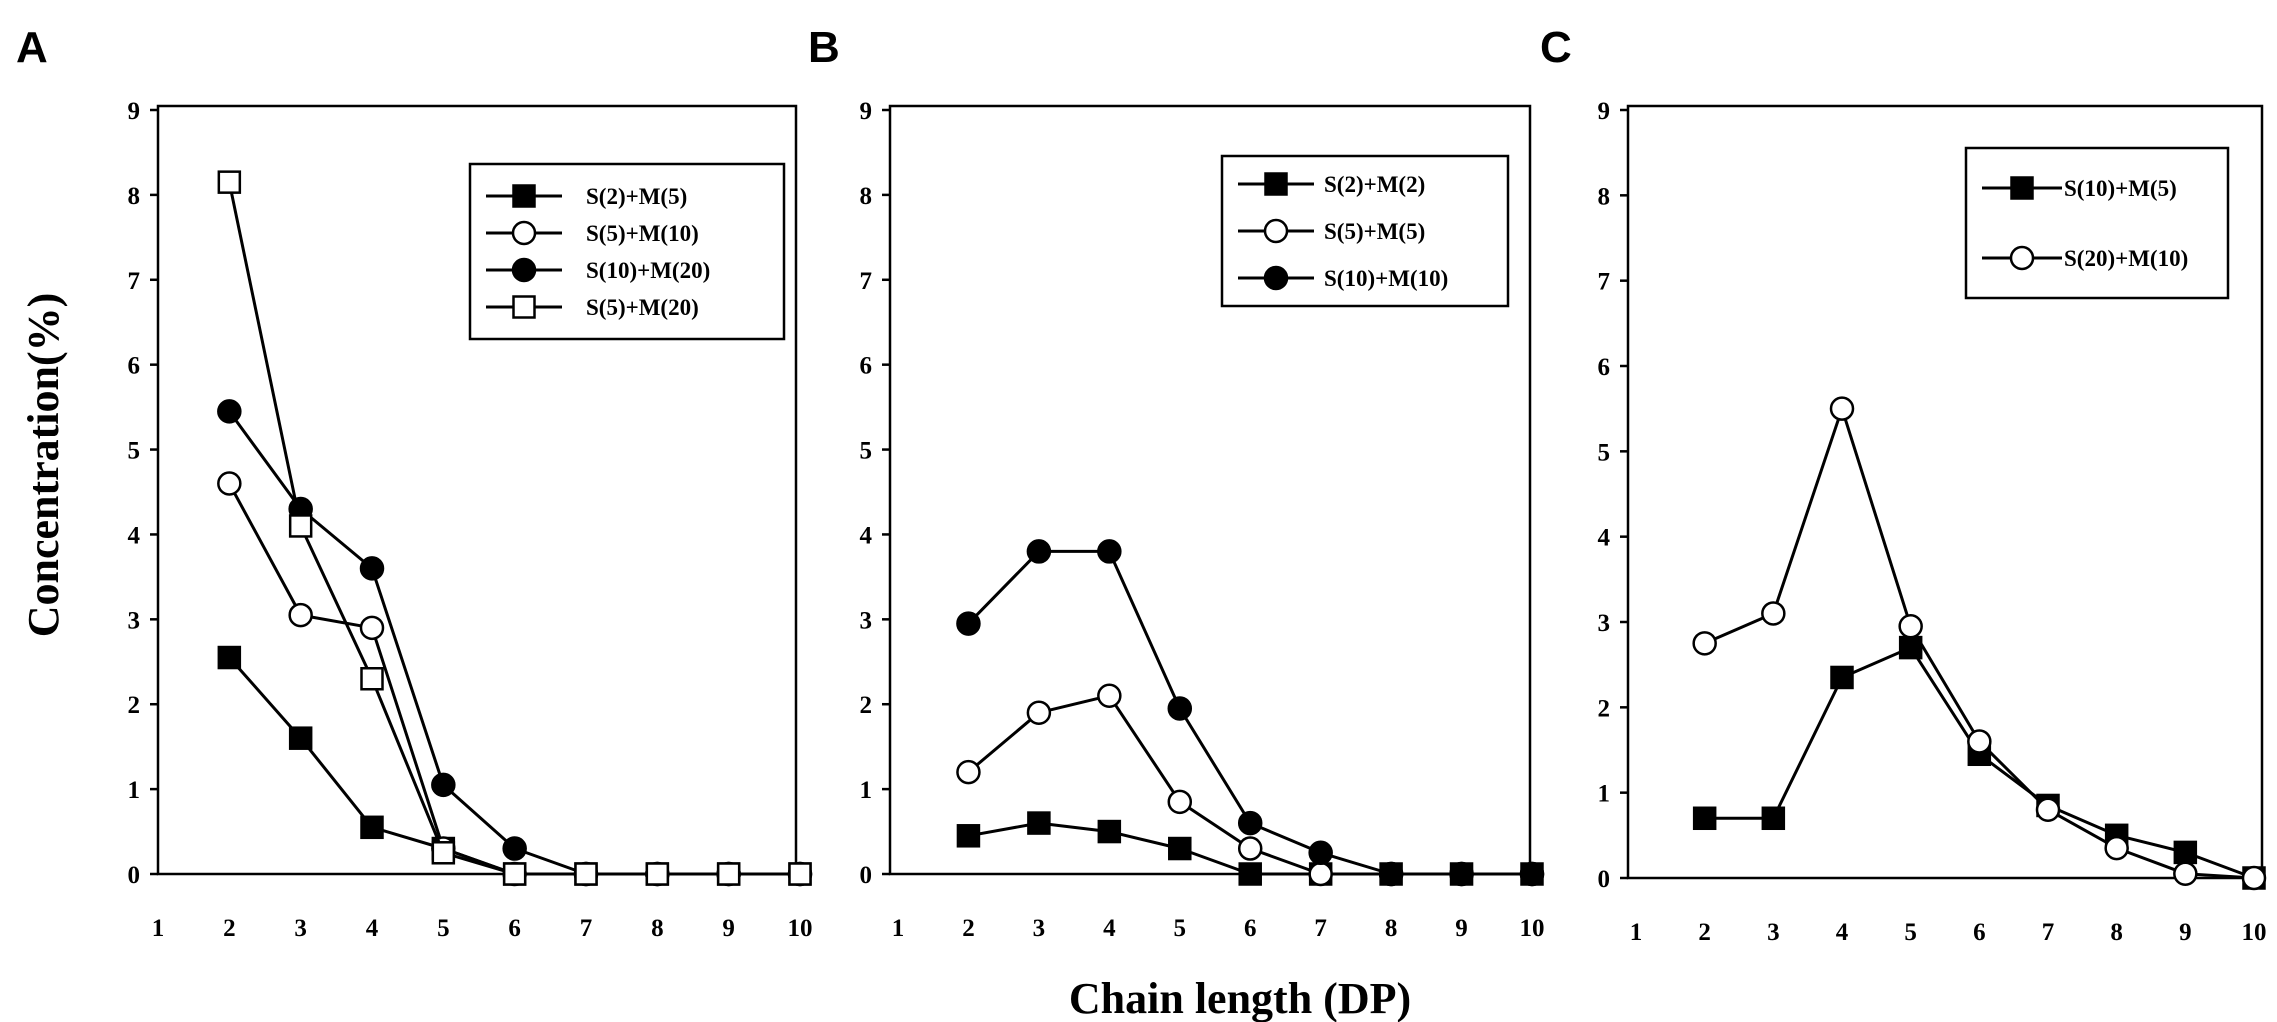 Image resolution: width=2277 pixels, height=1022 pixels. Describe the element at coordinates (1374, 231) in the screenshot. I see `panel-b-legend-label: S(5)+M(5)` at that location.